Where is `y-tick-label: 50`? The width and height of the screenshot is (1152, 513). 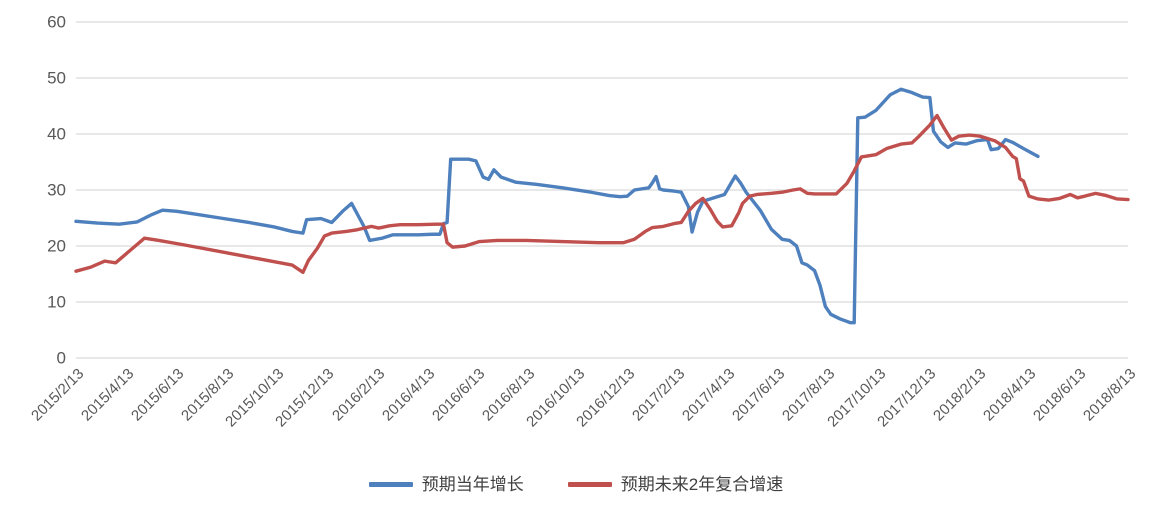 y-tick-label: 50 is located at coordinates (56, 78).